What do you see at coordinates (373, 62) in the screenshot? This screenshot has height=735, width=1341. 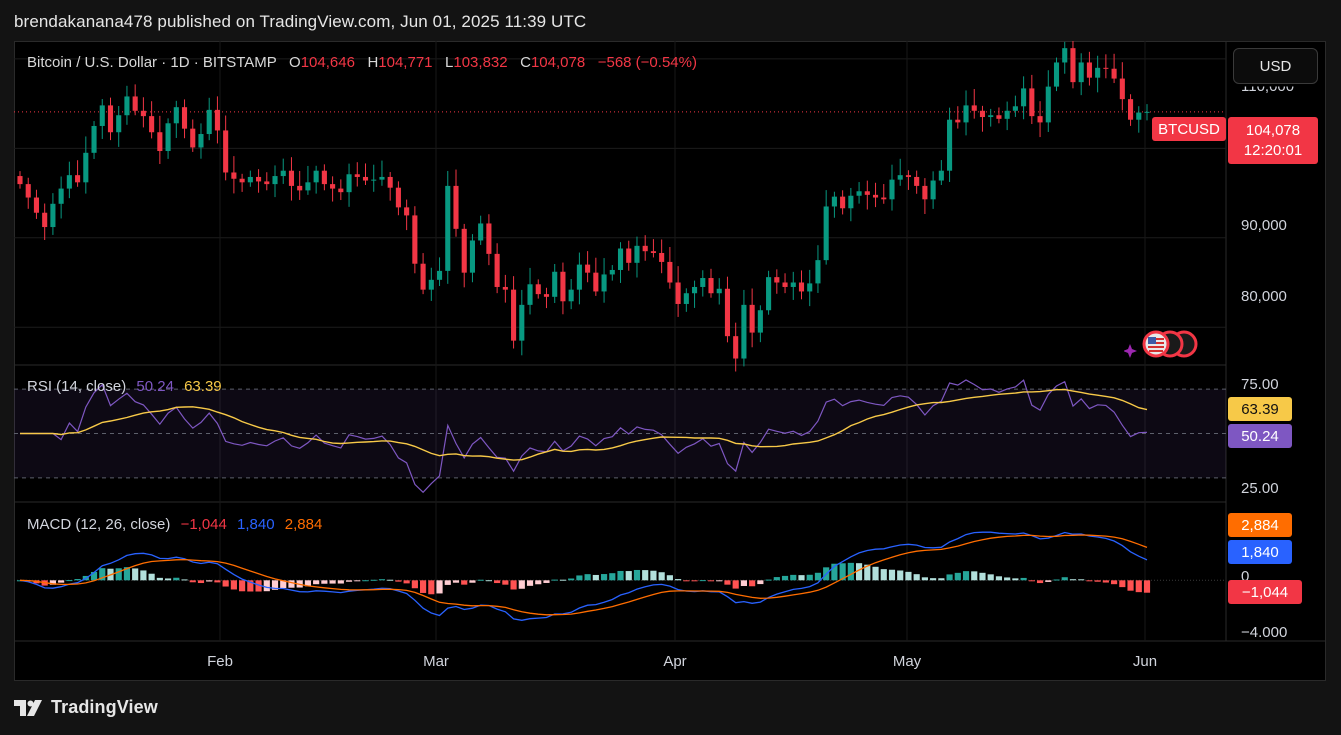 I see `high-label: H` at bounding box center [373, 62].